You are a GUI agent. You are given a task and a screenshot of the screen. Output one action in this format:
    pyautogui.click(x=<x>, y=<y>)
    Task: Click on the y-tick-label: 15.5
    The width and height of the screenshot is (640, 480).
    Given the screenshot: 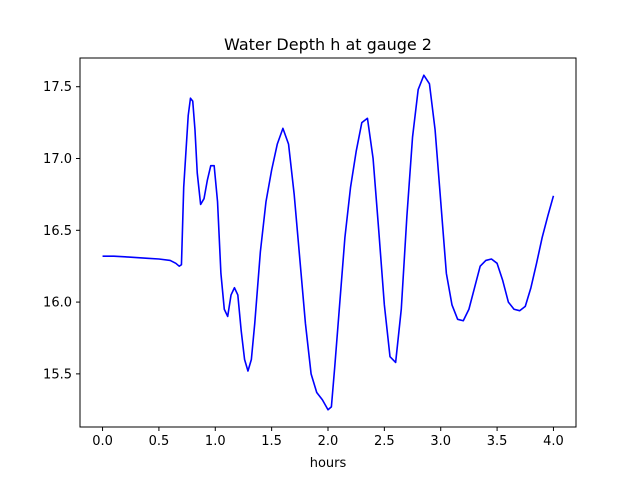 What is the action you would take?
    pyautogui.click(x=57, y=374)
    